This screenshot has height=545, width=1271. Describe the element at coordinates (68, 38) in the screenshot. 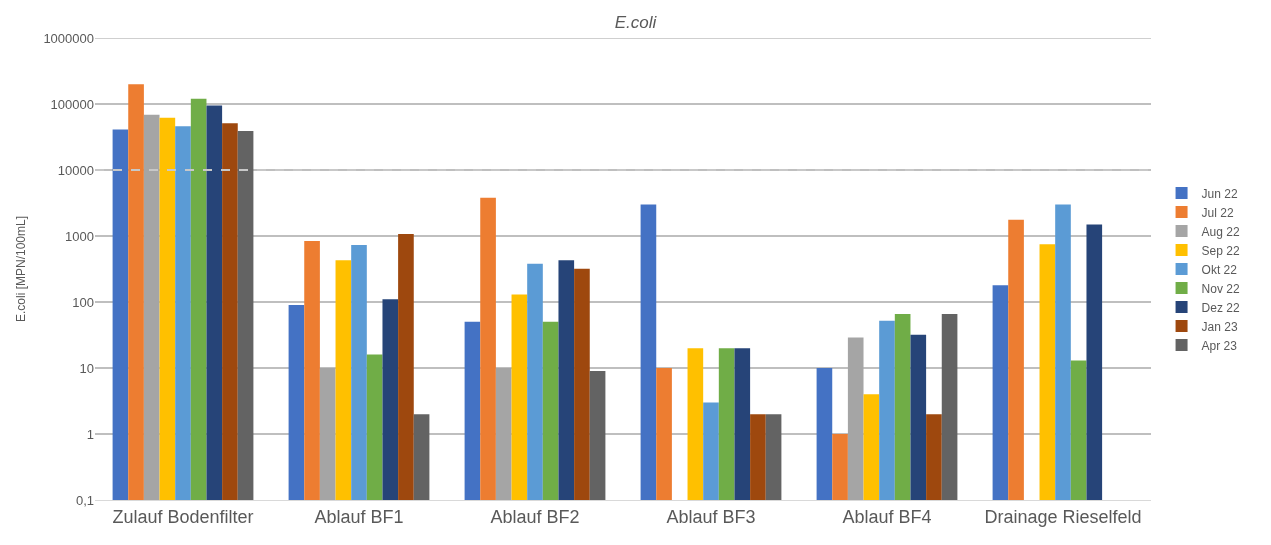

I see `y-tick-label: 1000000` at that location.